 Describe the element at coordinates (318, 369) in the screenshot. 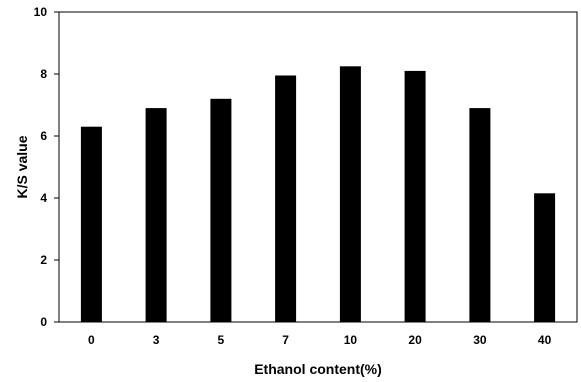

I see `x-axis-title: Ethanol content(%)` at that location.